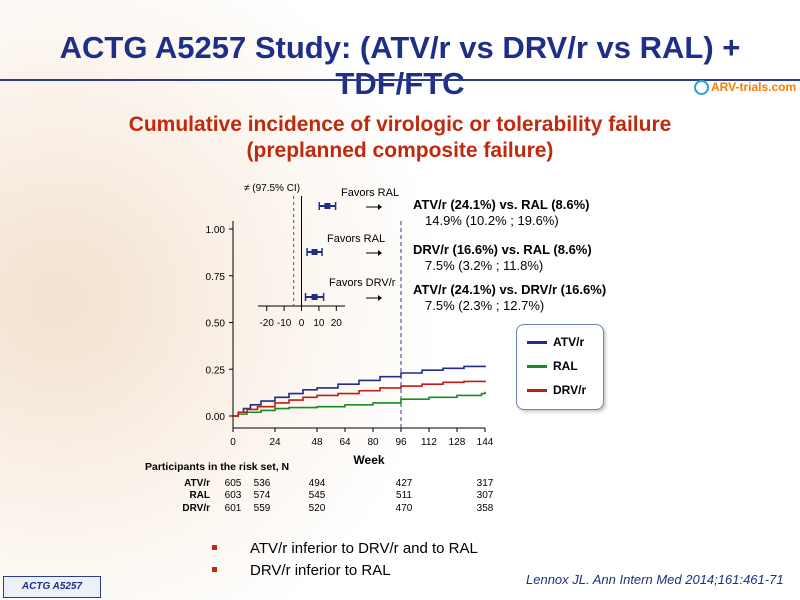 The height and width of the screenshot is (600, 800). Describe the element at coordinates (510, 289) in the screenshot. I see `comparison-label: ATV/r (24.1%) vs. DRV/r (16.6%)` at that location.